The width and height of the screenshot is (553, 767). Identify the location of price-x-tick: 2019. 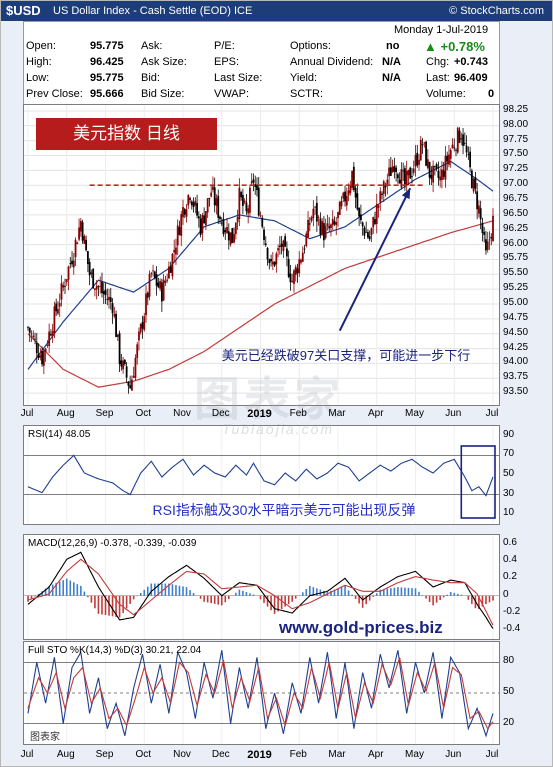
(259, 414).